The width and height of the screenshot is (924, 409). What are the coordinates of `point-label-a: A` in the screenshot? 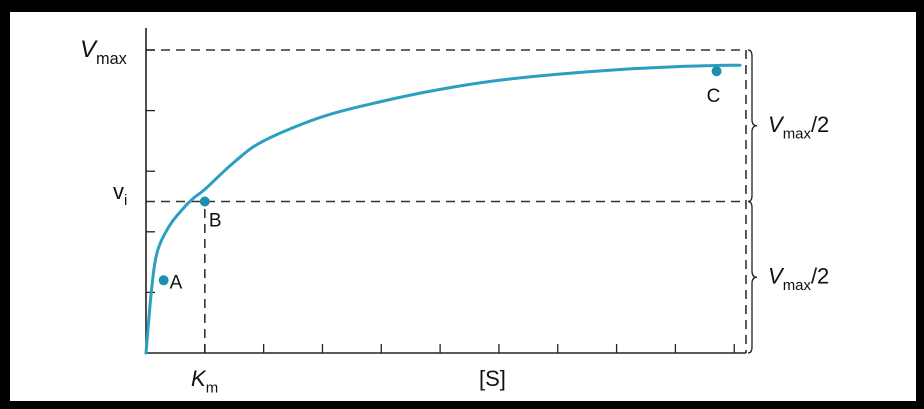 It's located at (176, 282).